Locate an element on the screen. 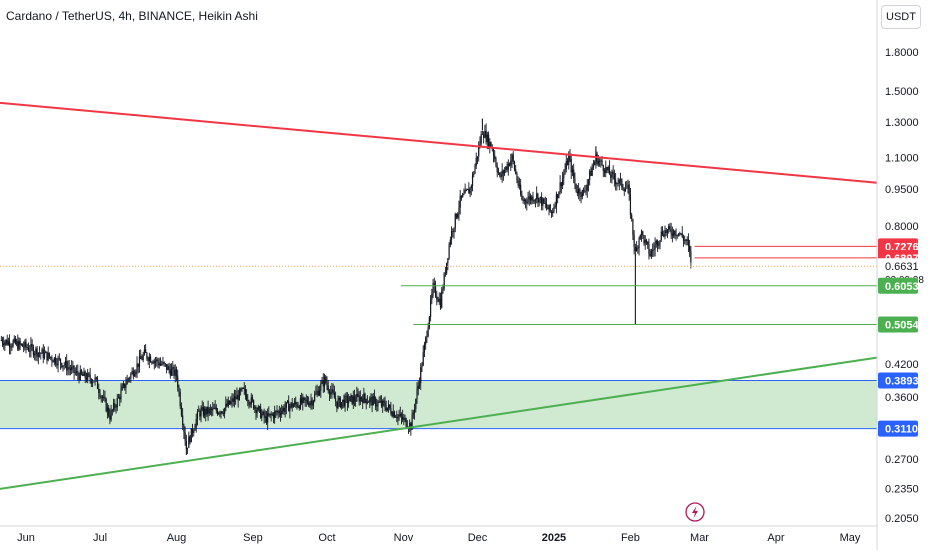 The image size is (932, 555). price-tick-label: 0.4200 is located at coordinates (902, 365).